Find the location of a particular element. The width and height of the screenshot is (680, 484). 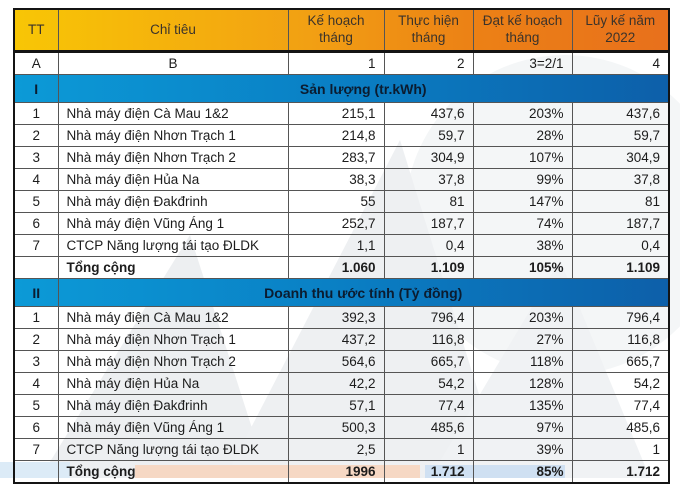

actual-value: 485,6 is located at coordinates (428, 427).